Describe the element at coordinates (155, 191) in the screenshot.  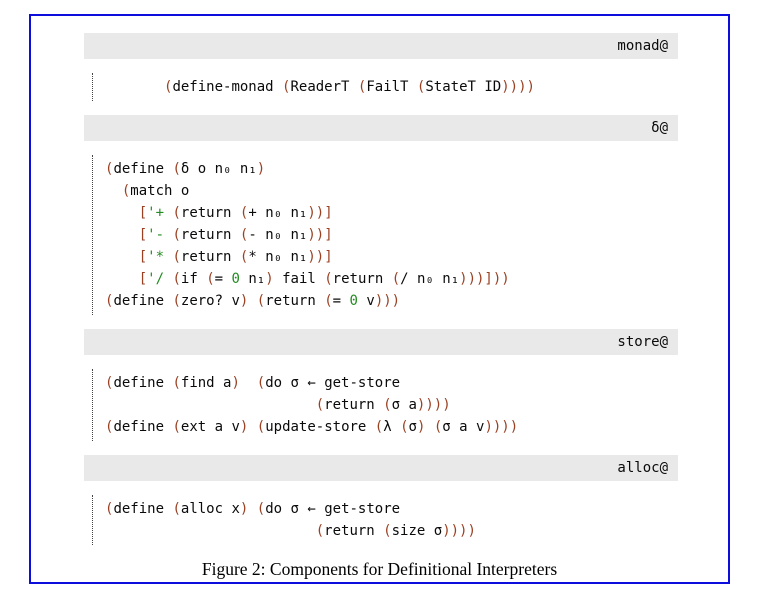
I see `code-line: (match o` at that location.